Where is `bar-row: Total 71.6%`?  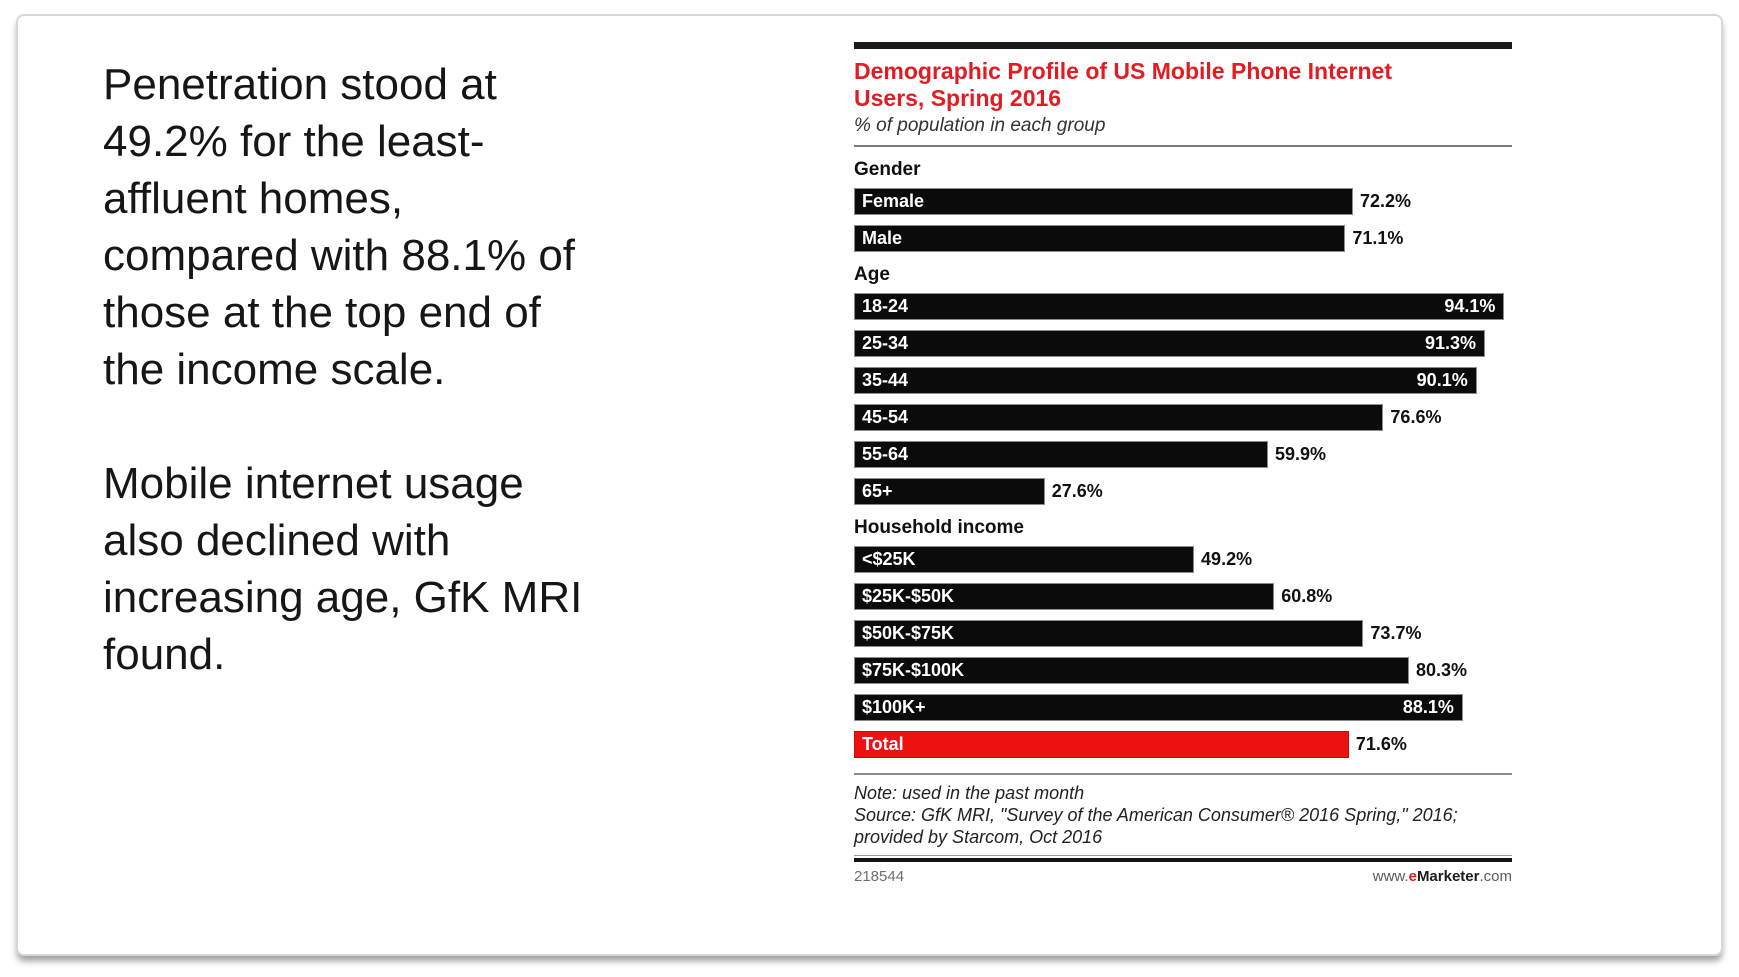
bar-row: Total 71.6% is located at coordinates (1183, 744).